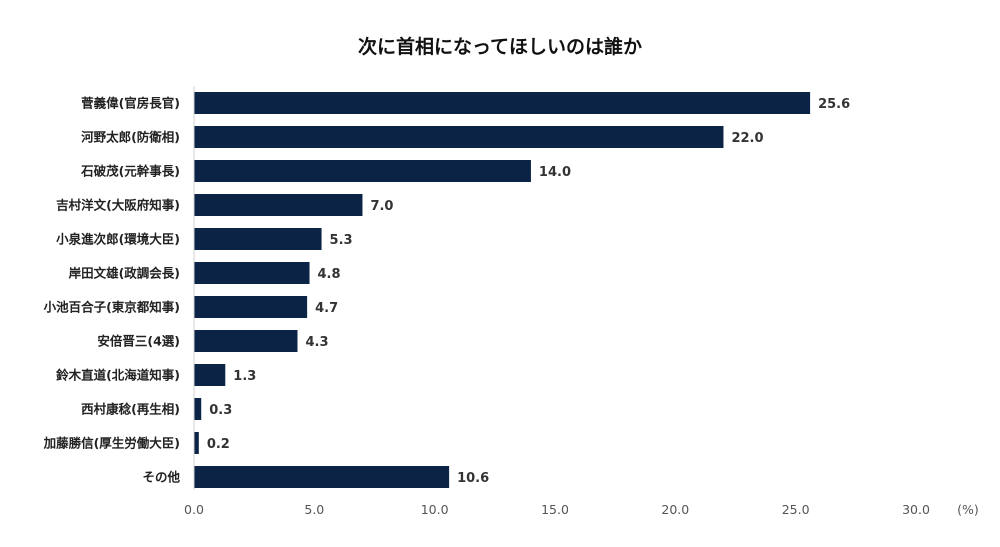 Image resolution: width=1000 pixels, height=547 pixels. What do you see at coordinates (130, 103) in the screenshot?
I see `category-label: 菅義偉(官房長官)` at bounding box center [130, 103].